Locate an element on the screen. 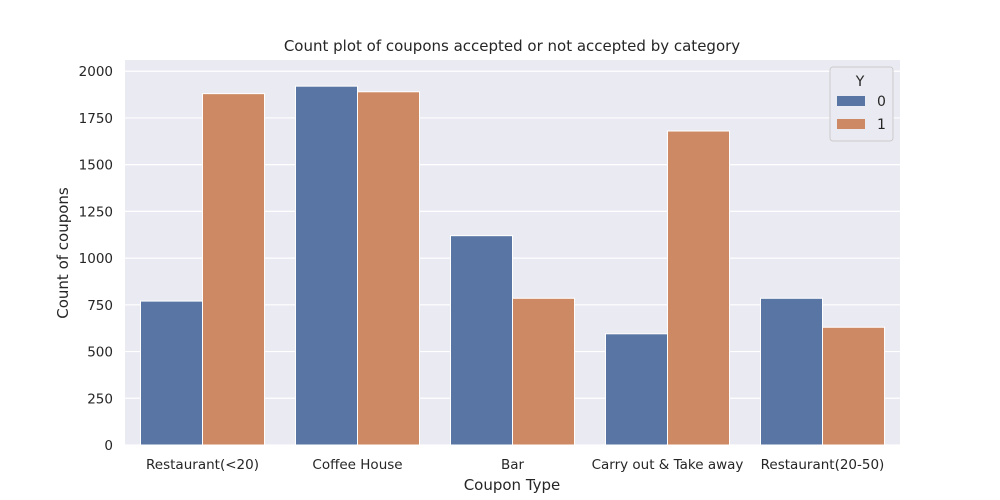 The image size is (1000, 500). legend-label-0: 0 is located at coordinates (881, 102).